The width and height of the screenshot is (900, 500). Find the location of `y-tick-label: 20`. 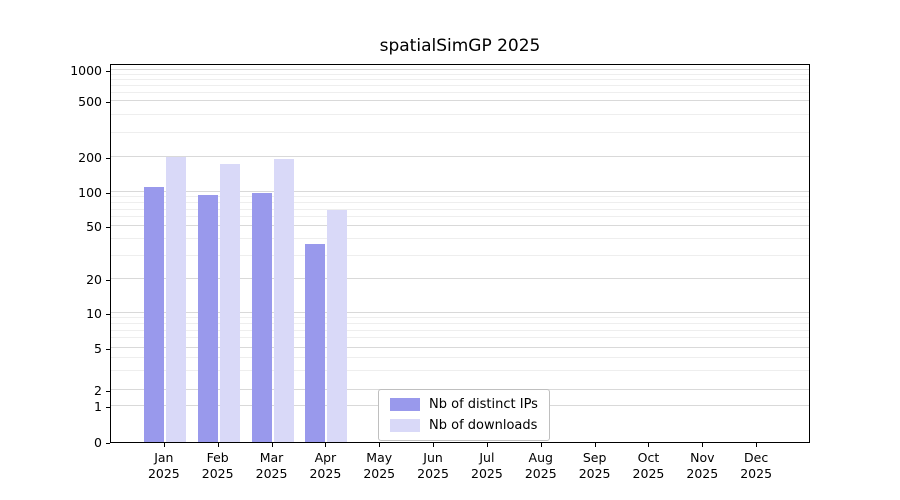

y-tick-label: 20 is located at coordinates (94, 280).